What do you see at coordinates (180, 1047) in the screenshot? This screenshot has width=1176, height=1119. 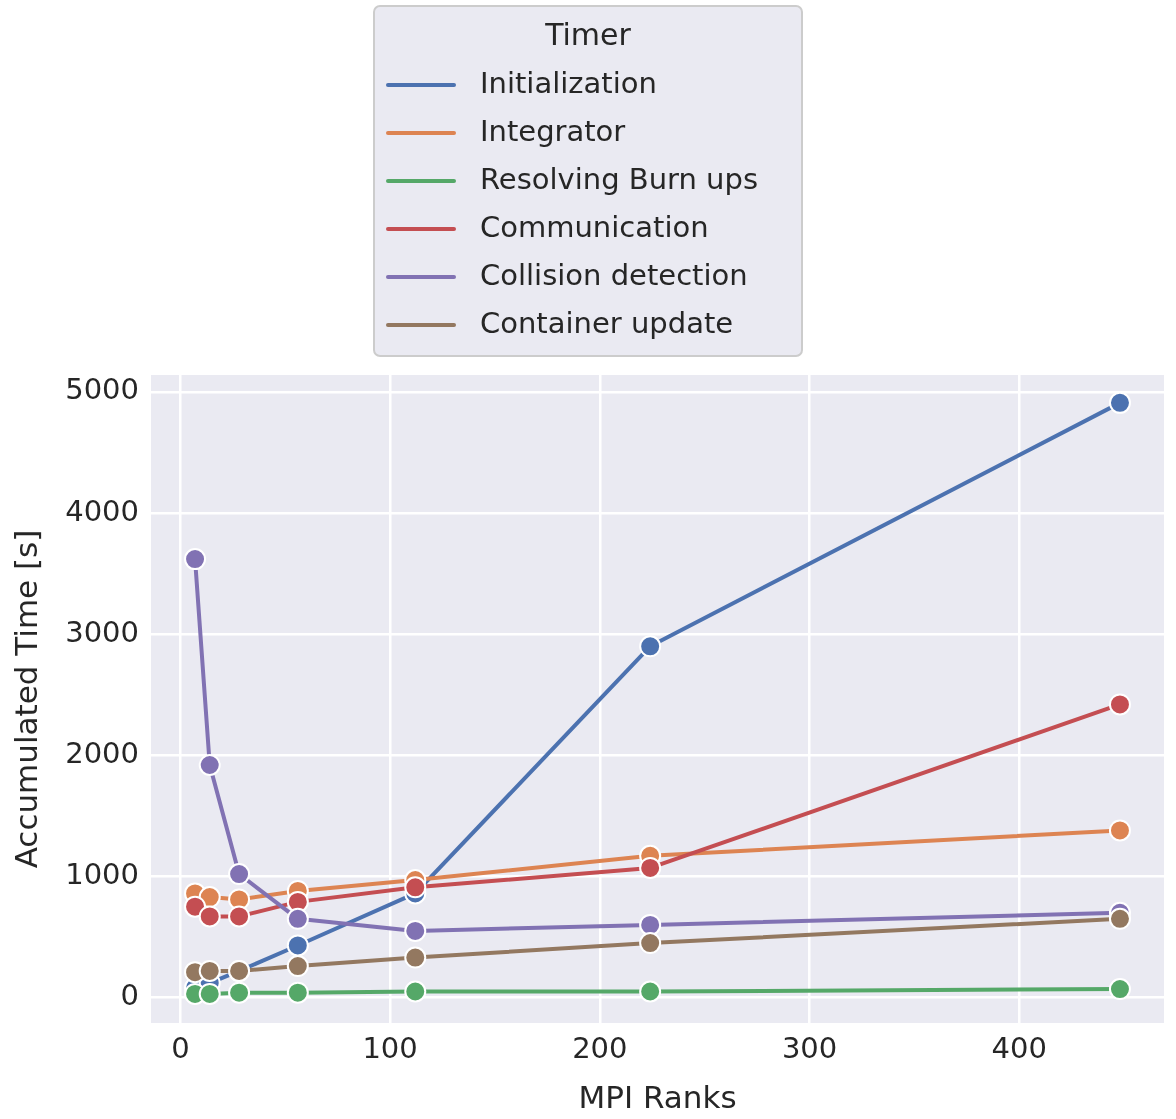 I see `x-tick-label: 0` at bounding box center [180, 1047].